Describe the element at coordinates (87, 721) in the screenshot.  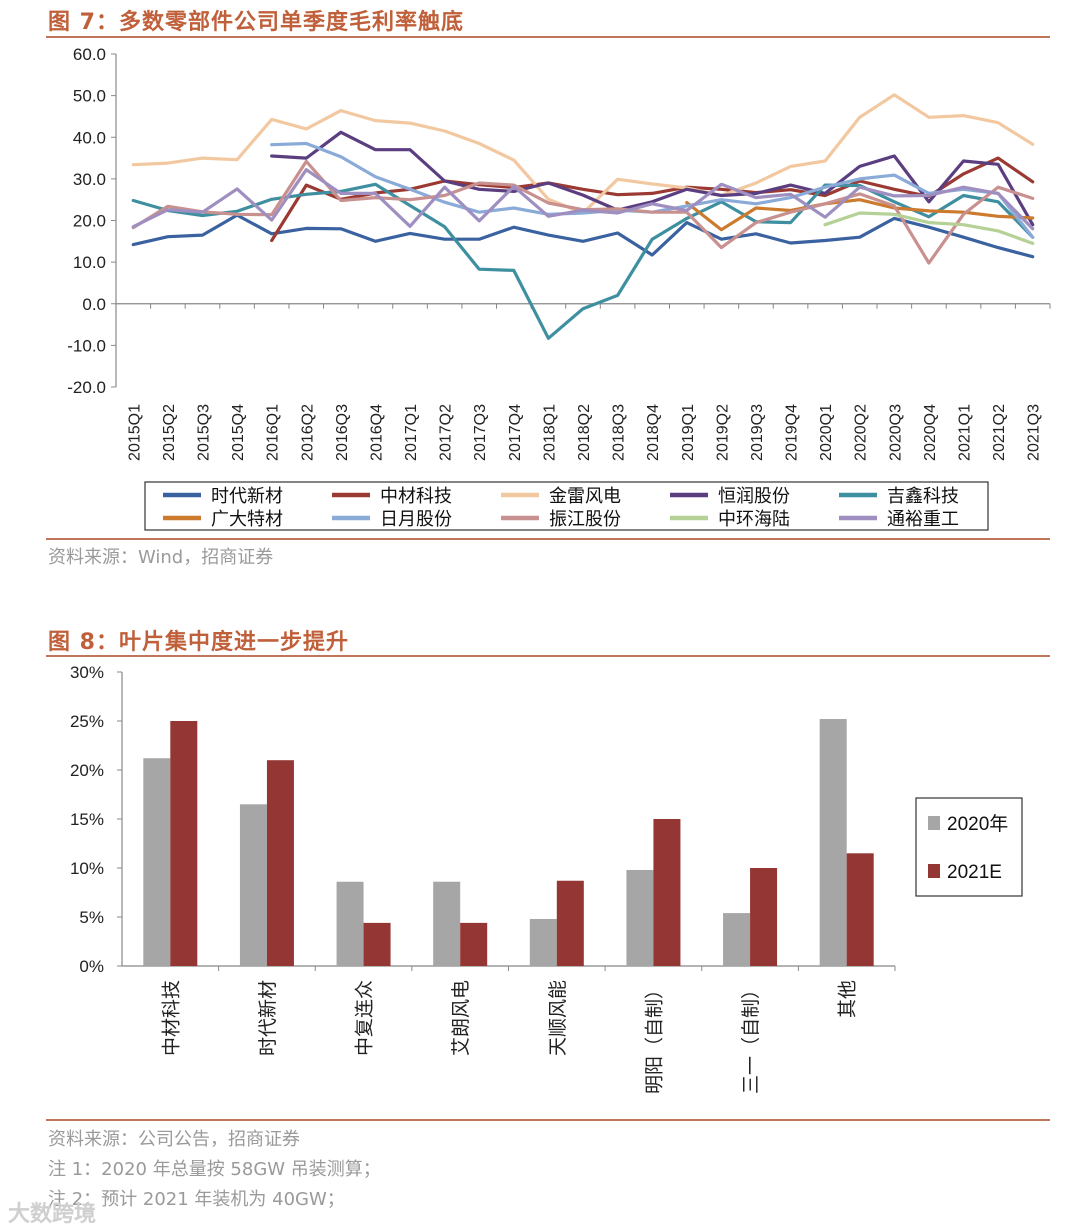
I see `y-tick-label: 25%` at that location.